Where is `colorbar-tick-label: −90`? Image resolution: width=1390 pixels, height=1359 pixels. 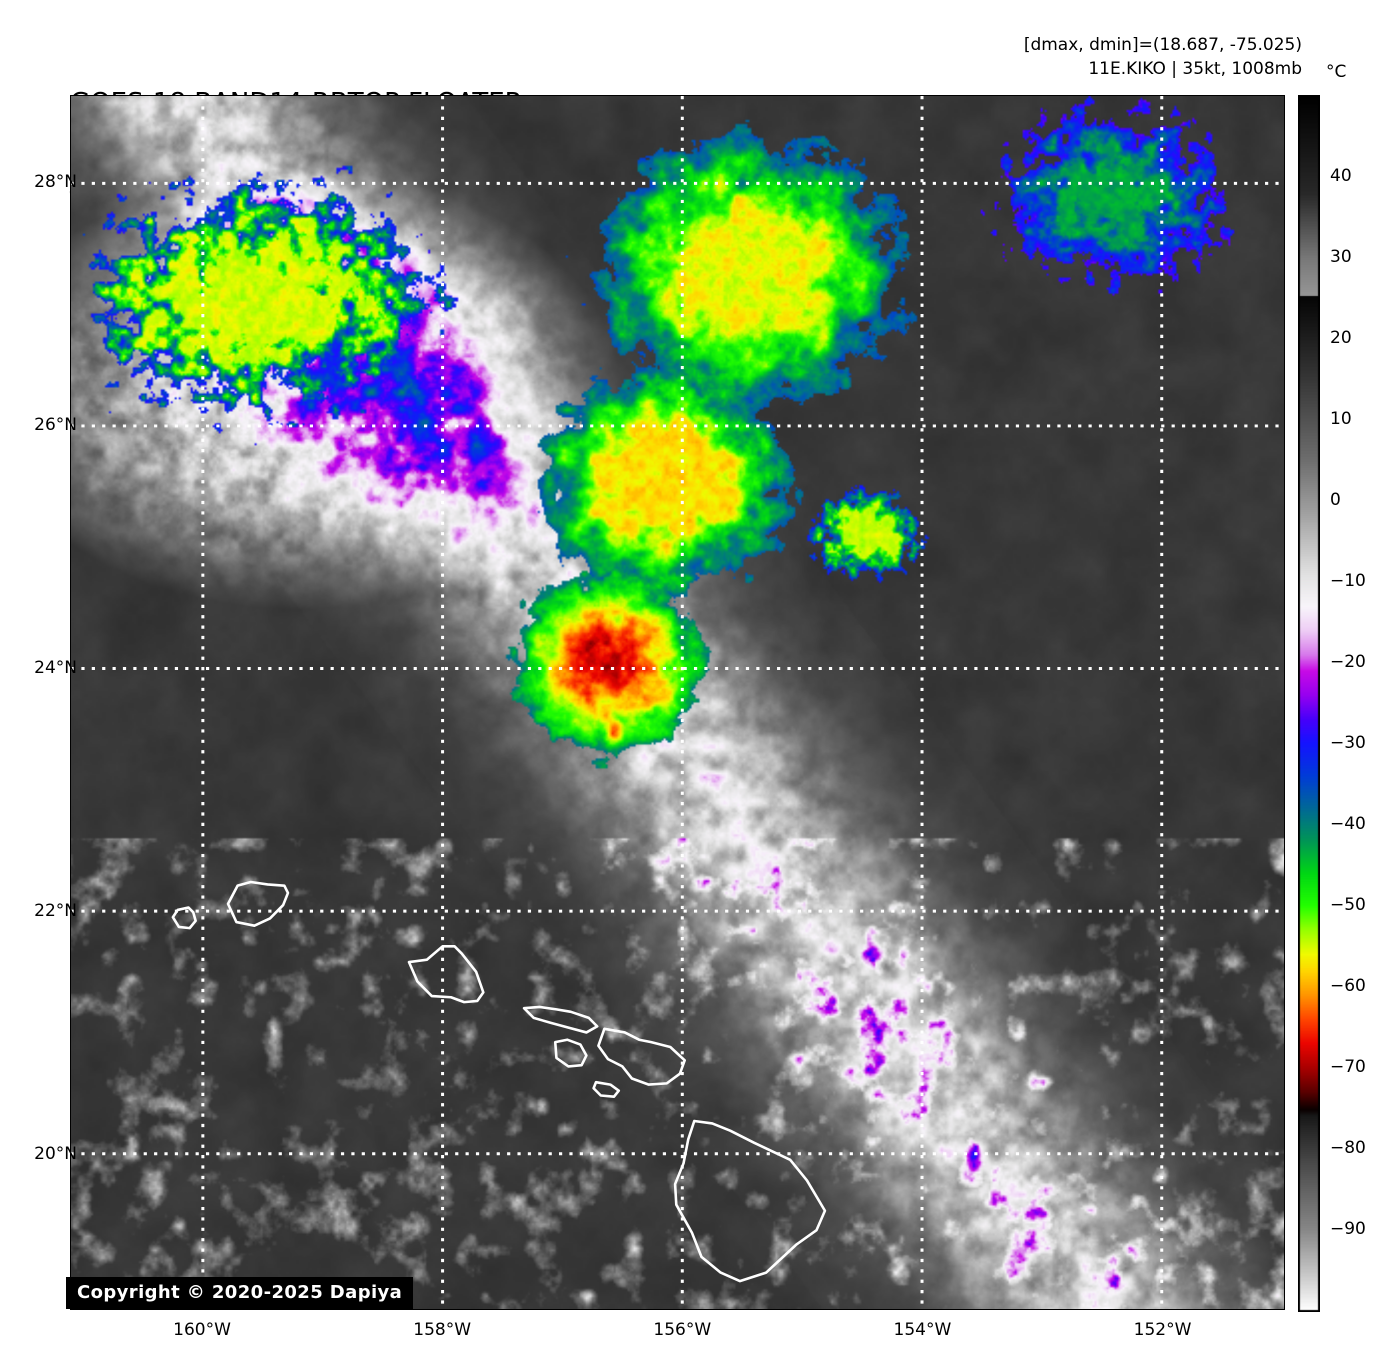 colorbar-tick-label: −90 is located at coordinates (1348, 1229).